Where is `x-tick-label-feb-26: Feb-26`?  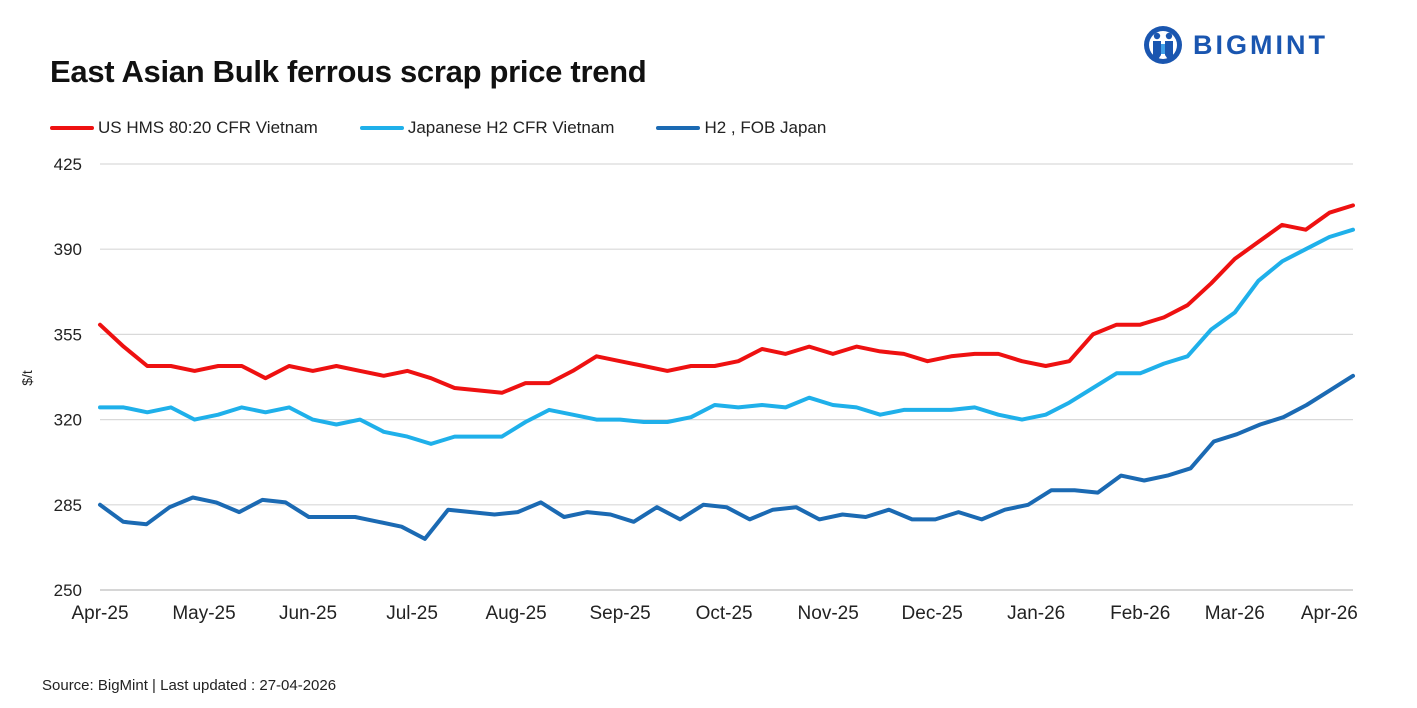
x-tick-label-feb-26: Feb-26 is located at coordinates (1140, 613).